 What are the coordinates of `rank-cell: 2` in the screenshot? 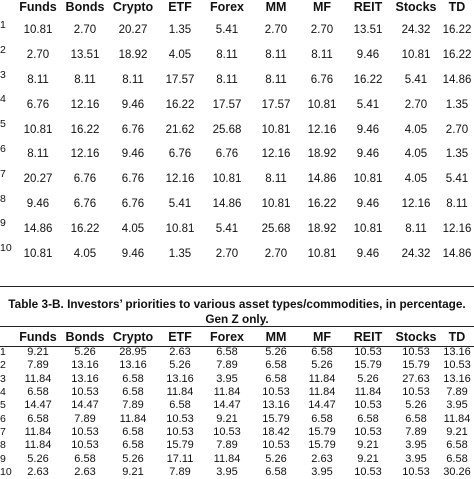 It's located at (3, 365).